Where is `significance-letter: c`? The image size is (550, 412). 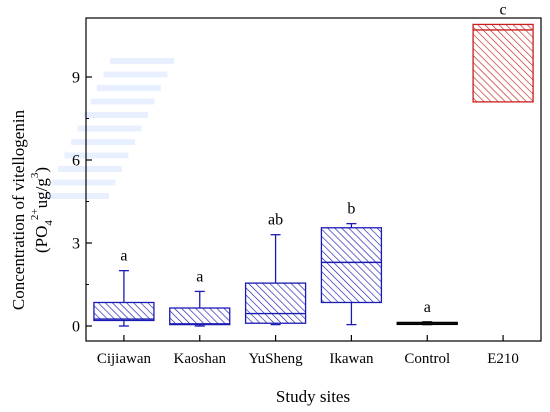
significance-letter: c is located at coordinates (503, 9).